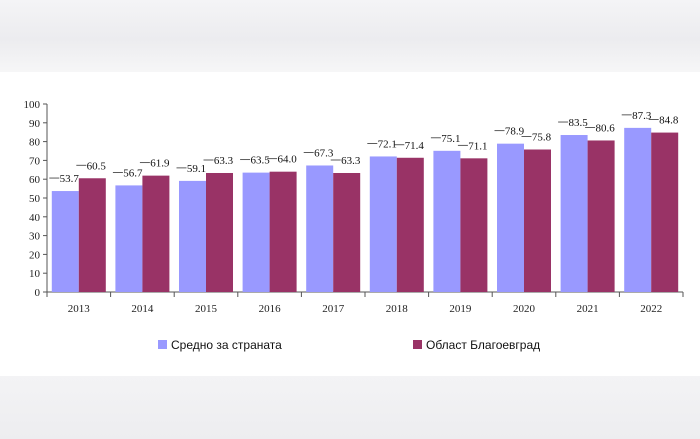 The height and width of the screenshot is (439, 700). What do you see at coordinates (578, 123) in the screenshot?
I see `data-label-national: 83.5` at bounding box center [578, 123].